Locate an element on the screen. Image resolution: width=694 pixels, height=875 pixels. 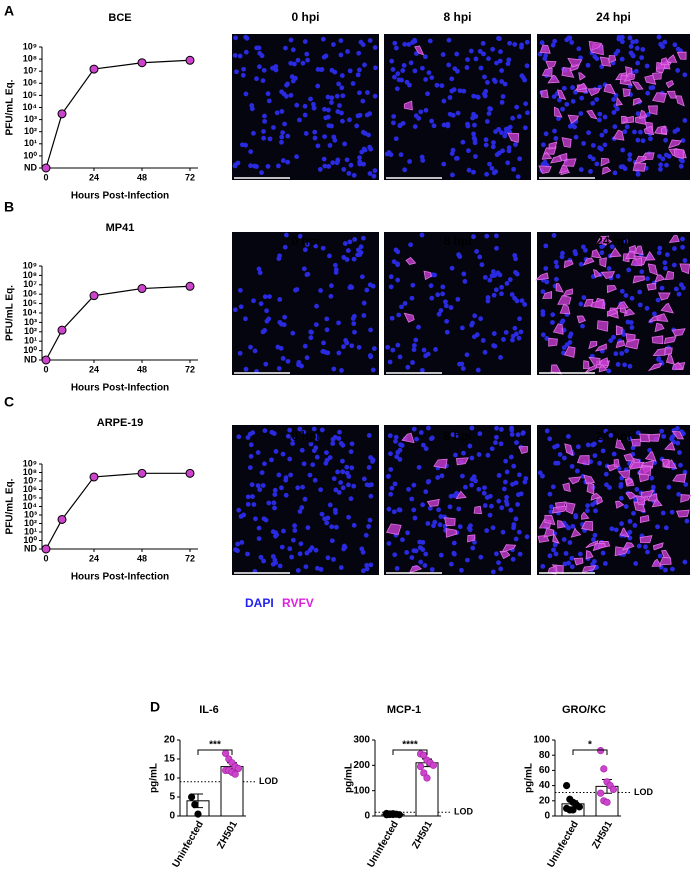
chart-title: GRO/KC is located at coordinates (584, 710).